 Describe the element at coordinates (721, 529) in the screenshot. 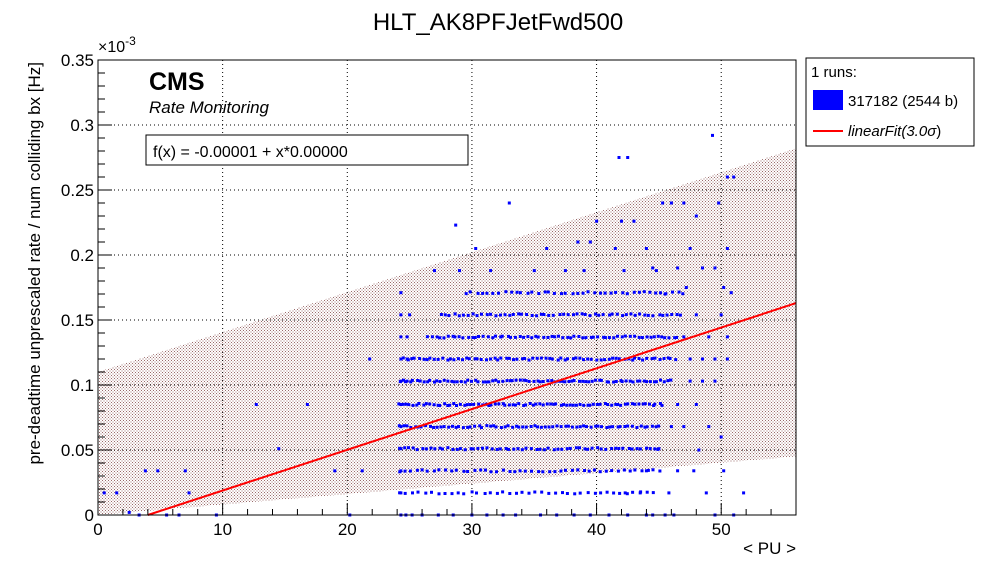

I see `x-tick-label: 50` at that location.